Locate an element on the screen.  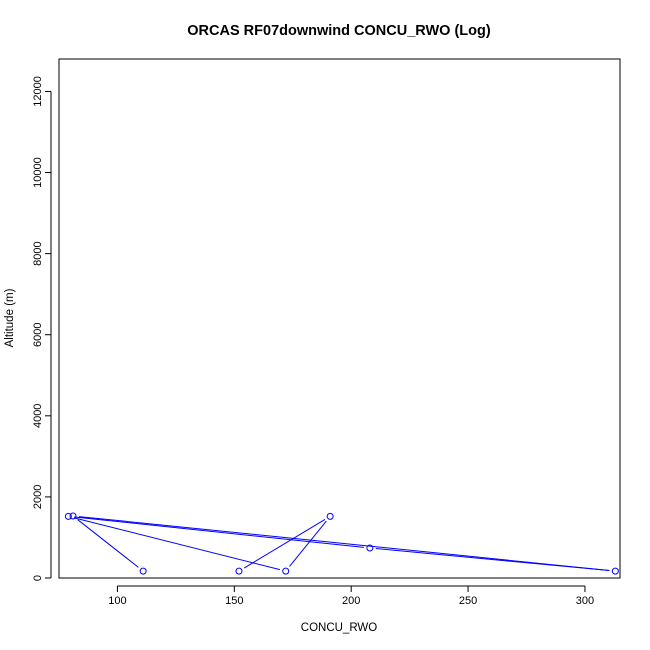
y-axis: 0 2000 4000 6000 8000 10000 12000 is located at coordinates (42, 328).